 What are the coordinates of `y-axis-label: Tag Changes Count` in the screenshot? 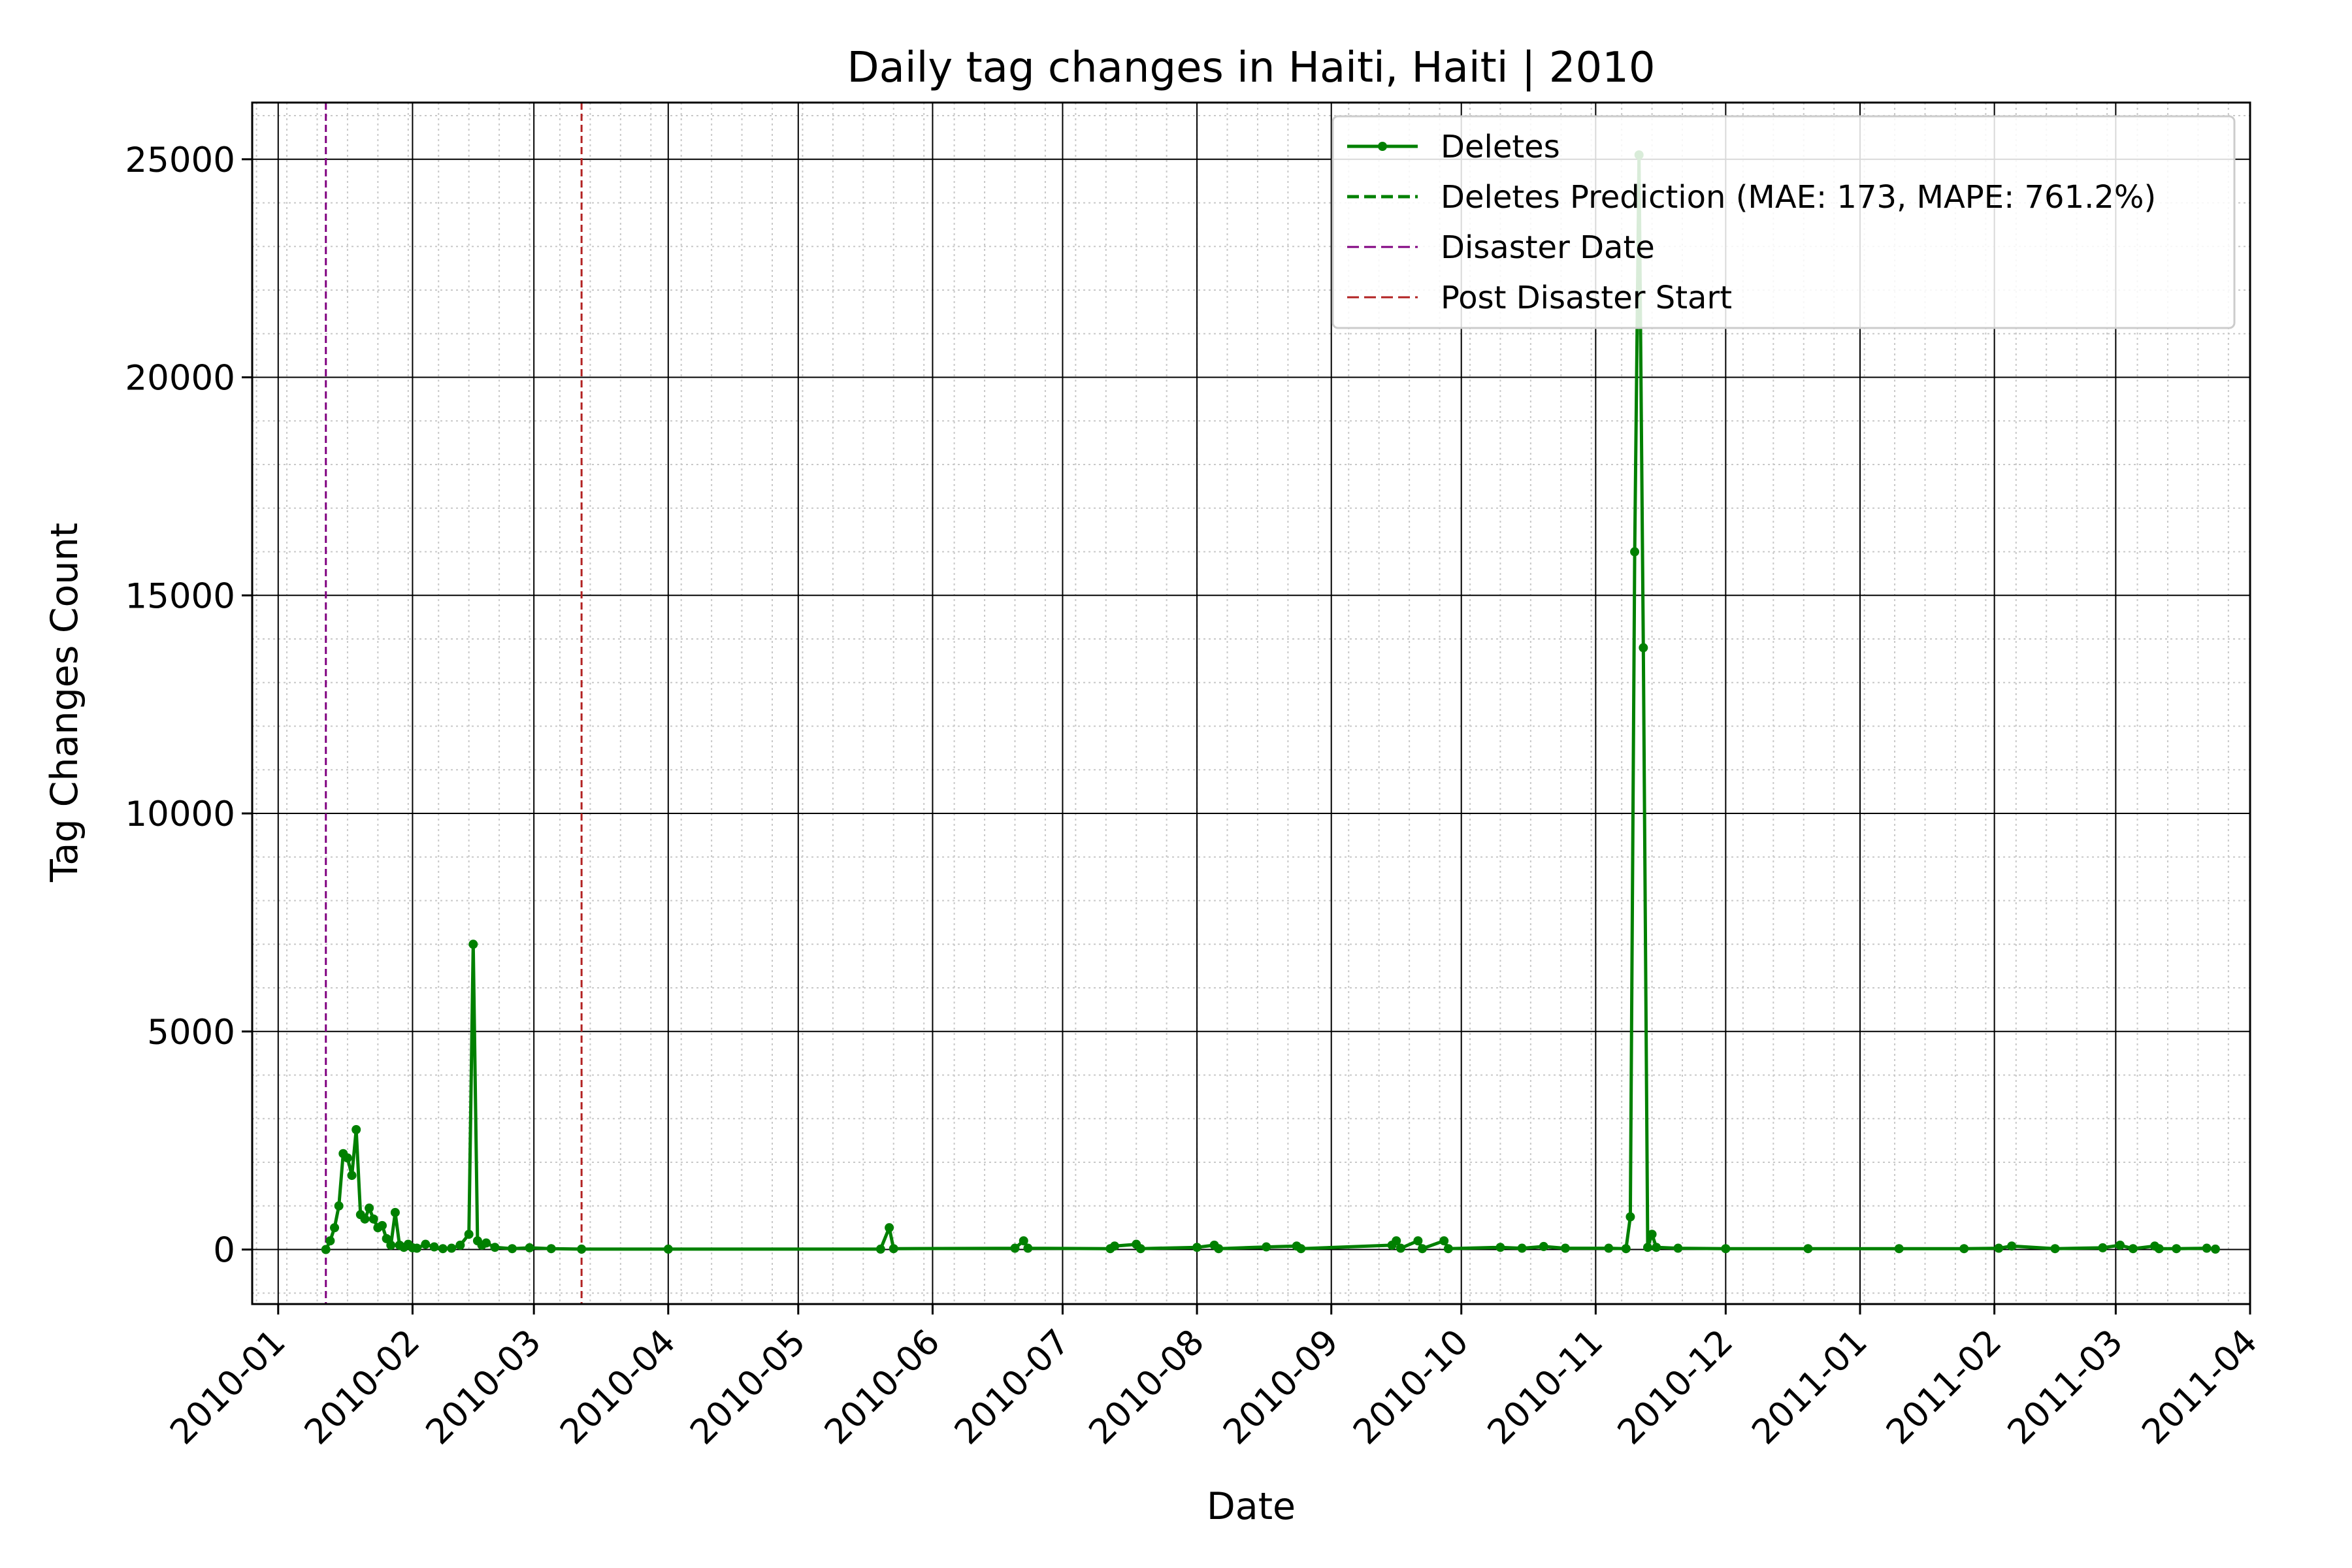 It's located at (64, 703).